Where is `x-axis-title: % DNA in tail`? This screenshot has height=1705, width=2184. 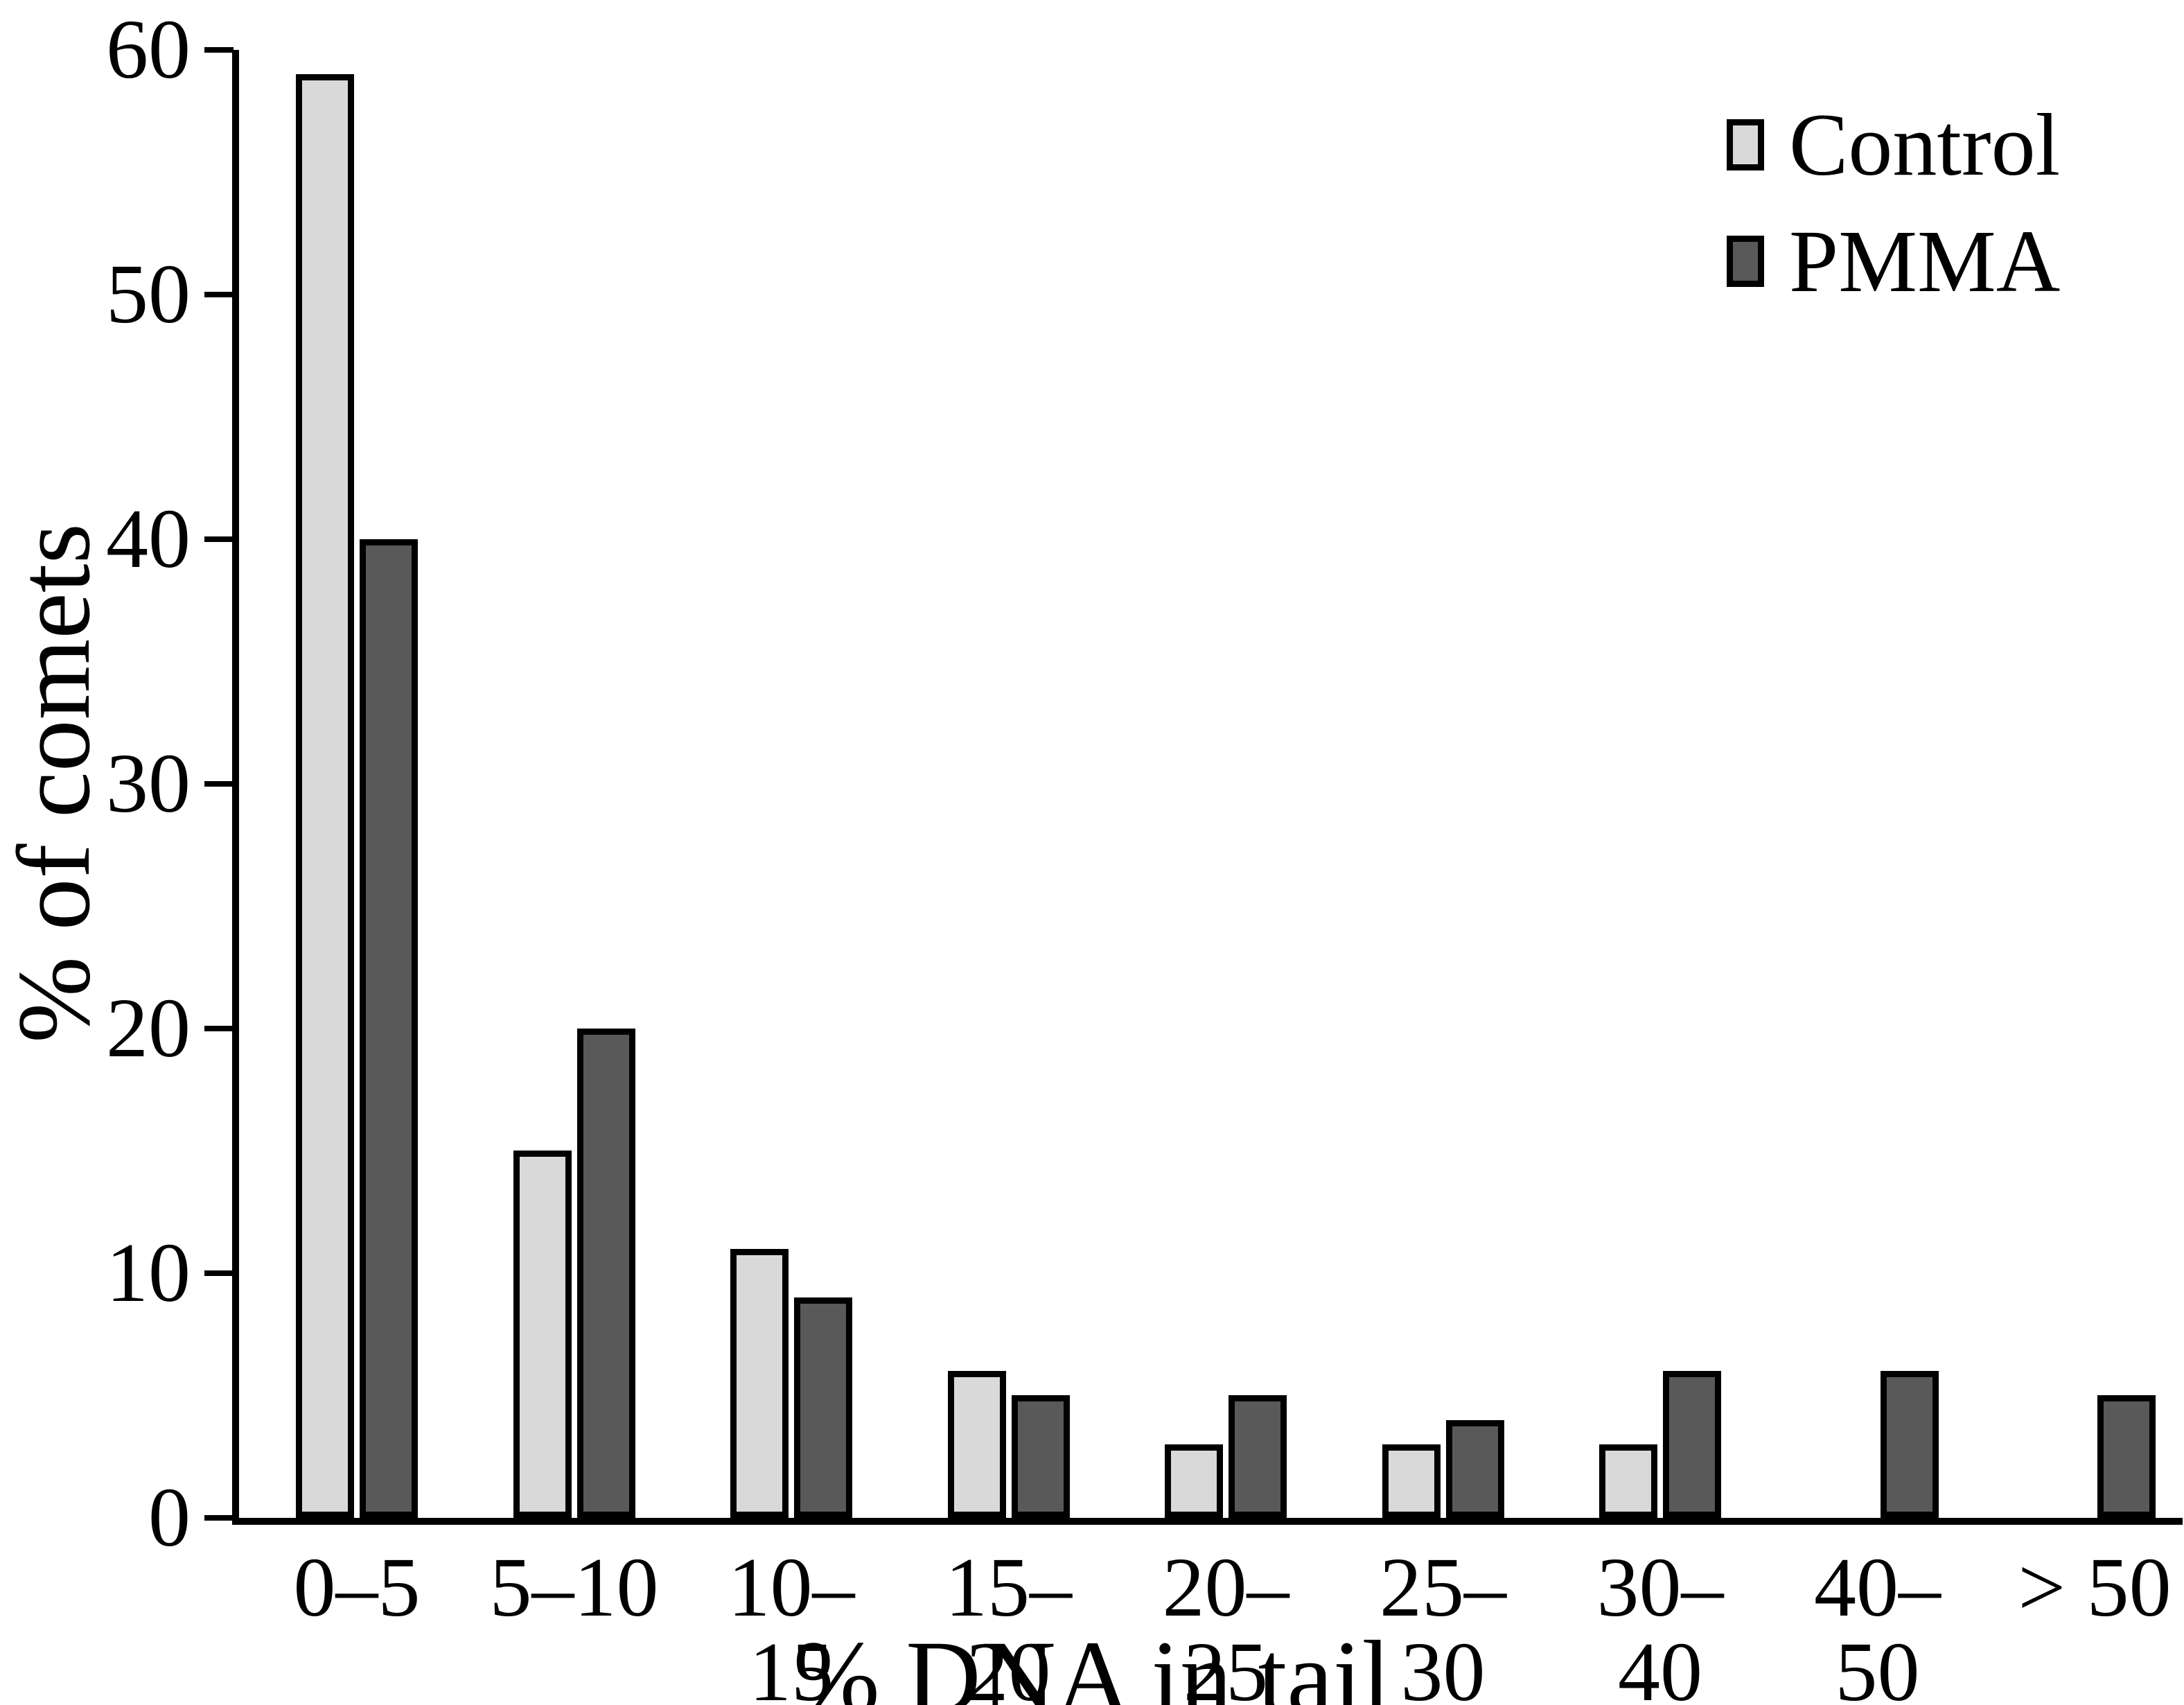
x-axis-title: % DNA in tail is located at coordinates (1092, 1663).